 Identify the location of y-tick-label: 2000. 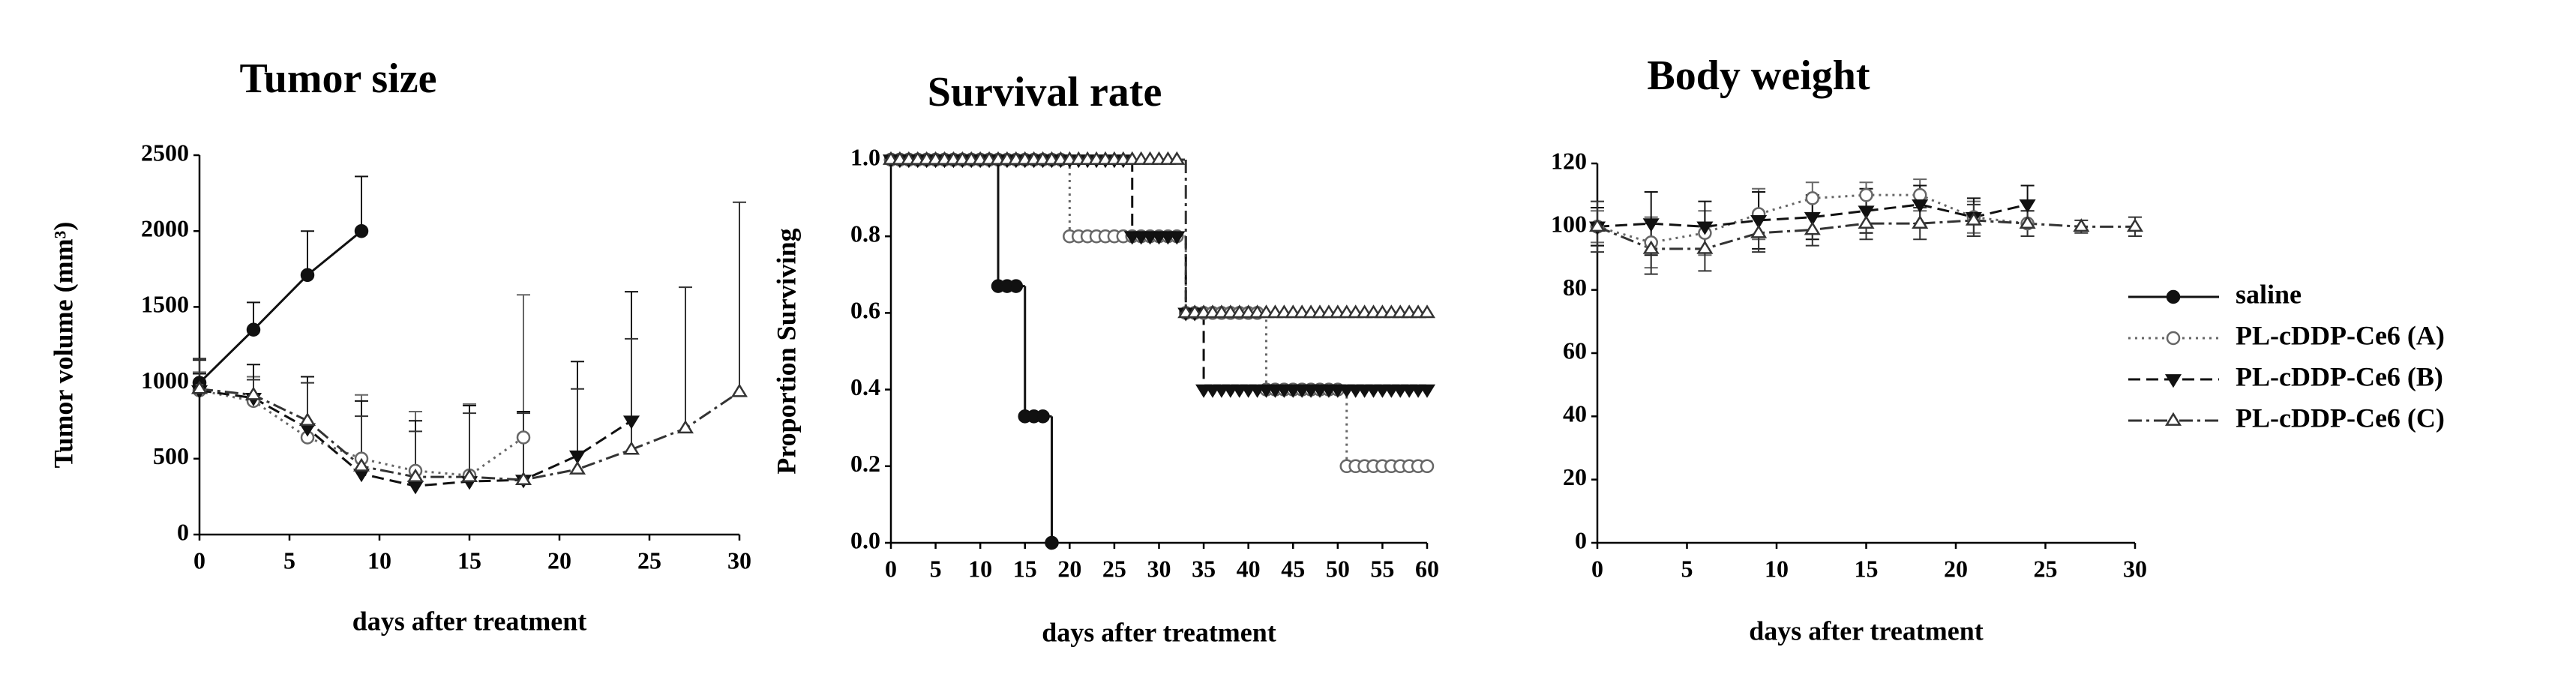
(165, 229).